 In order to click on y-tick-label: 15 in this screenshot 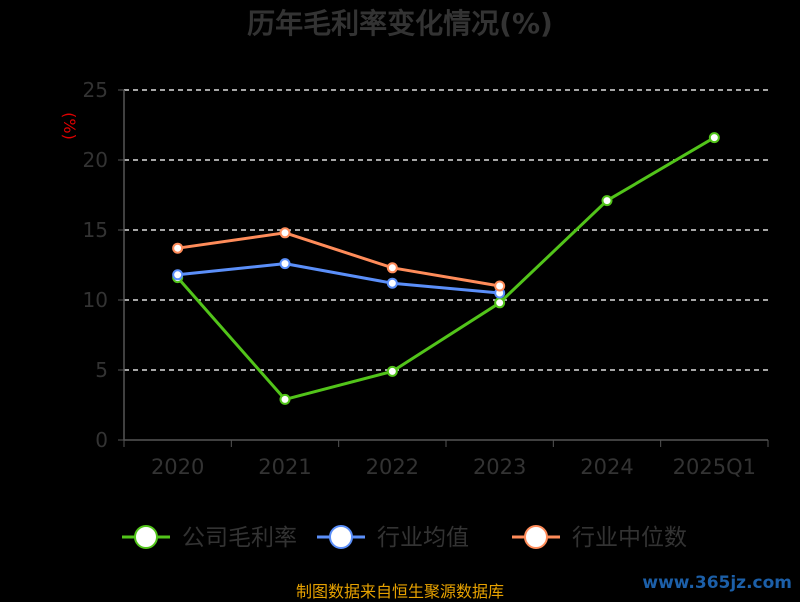, I will do `click(95, 230)`.